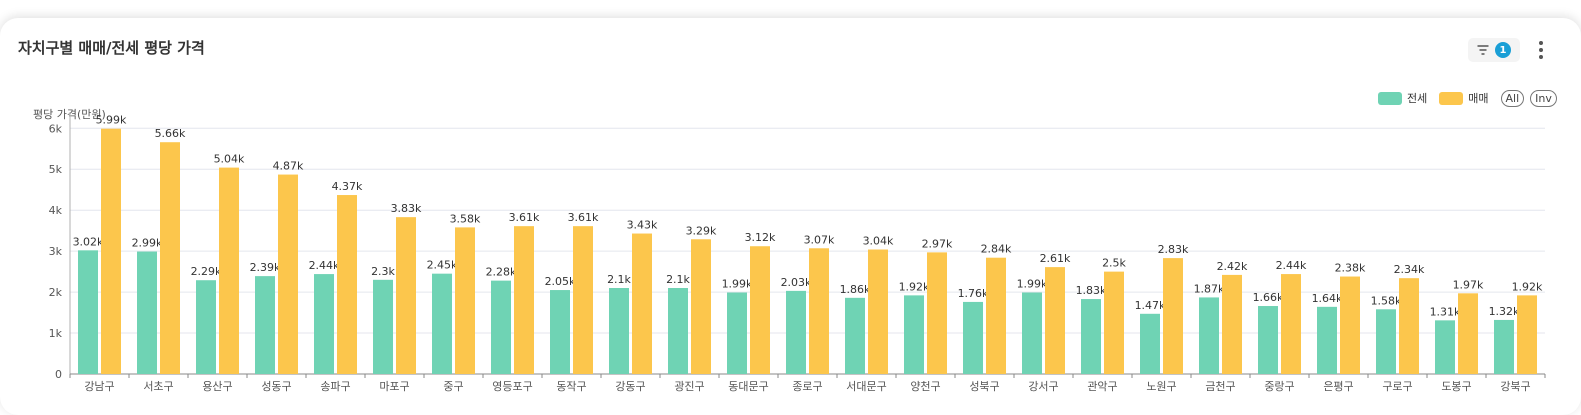 Image resolution: width=1581 pixels, height=415 pixels. I want to click on data-label: 3.29k, so click(701, 230).